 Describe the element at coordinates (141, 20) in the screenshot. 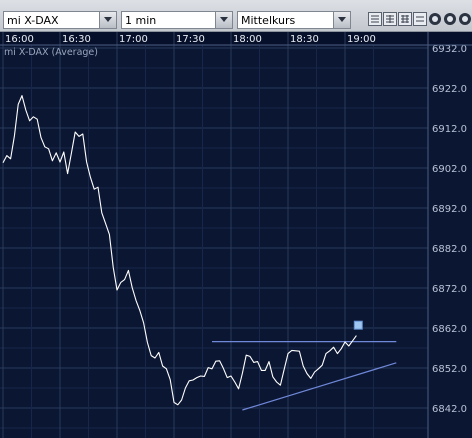

I see `interval-select-value: 1 min` at that location.